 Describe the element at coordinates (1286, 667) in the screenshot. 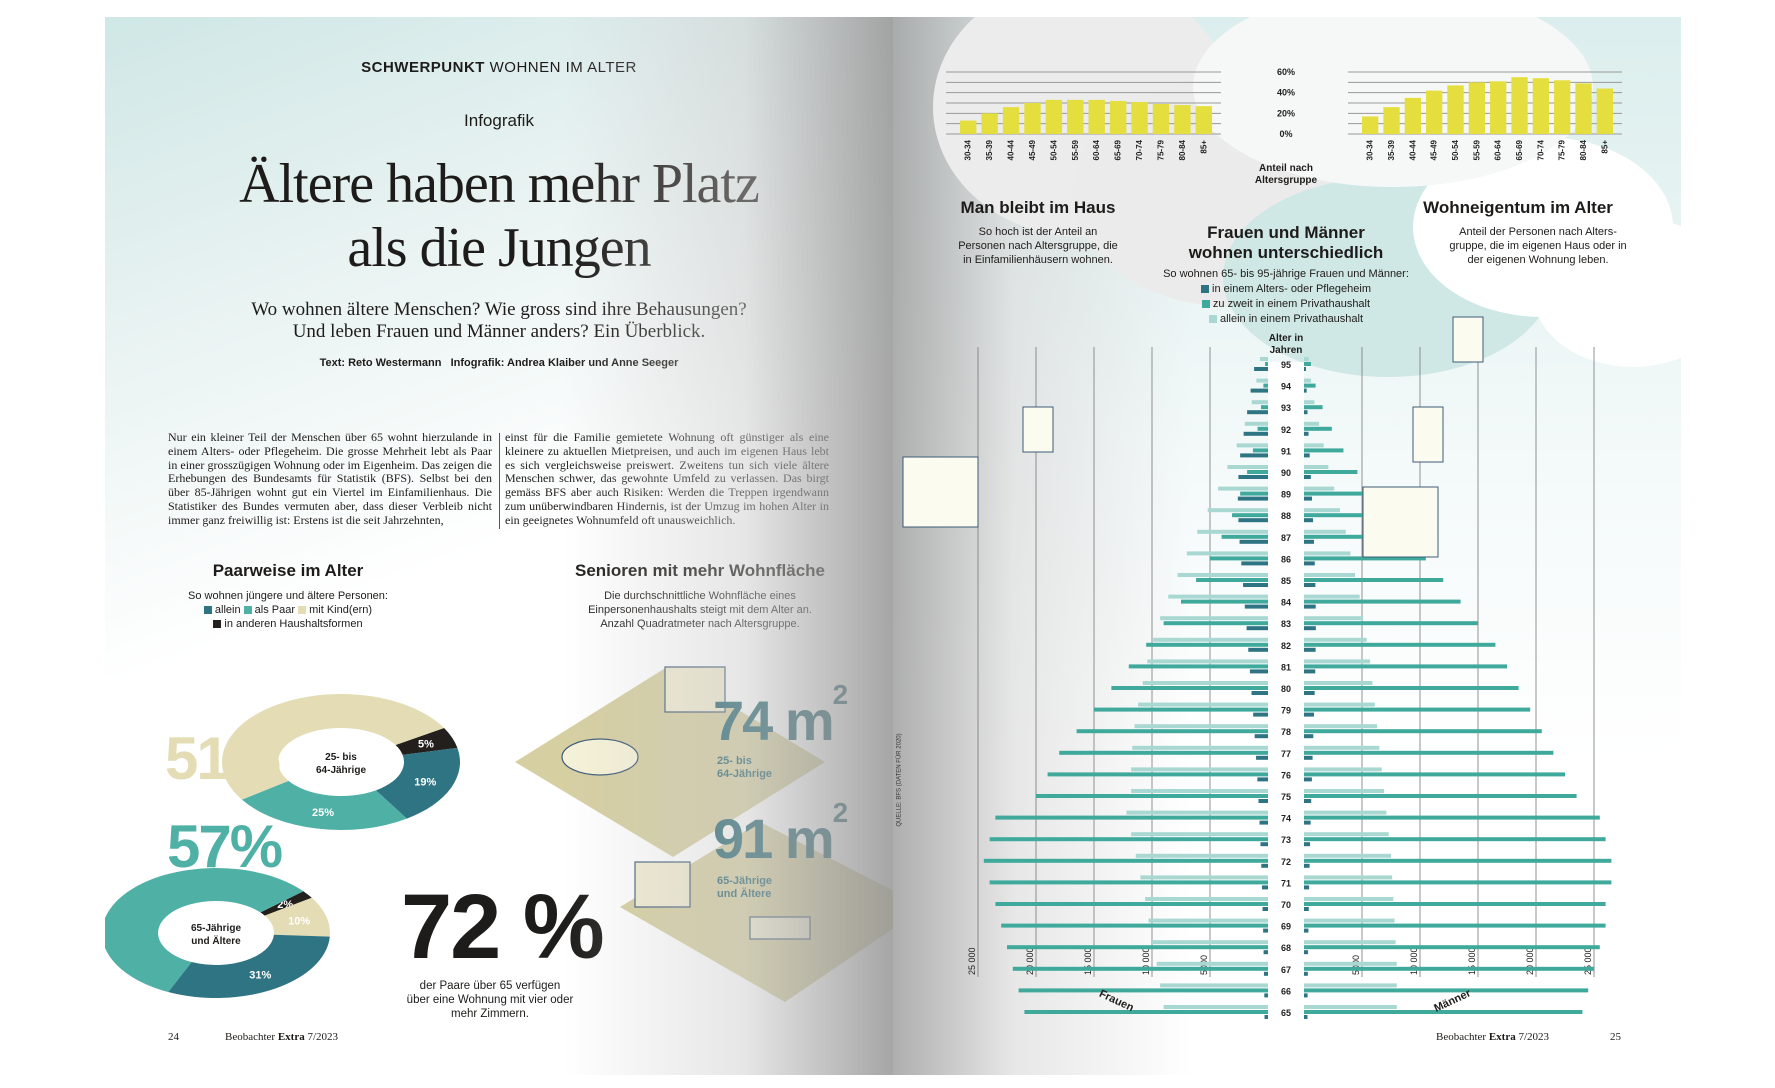

I see `age-label: 81` at that location.